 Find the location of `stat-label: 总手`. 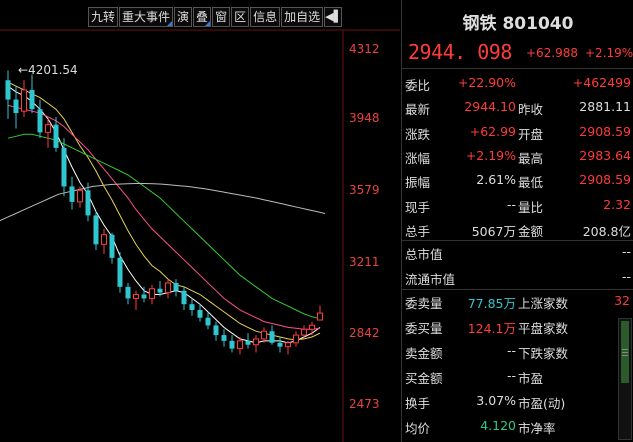

stat-label: 总手 is located at coordinates (418, 231).